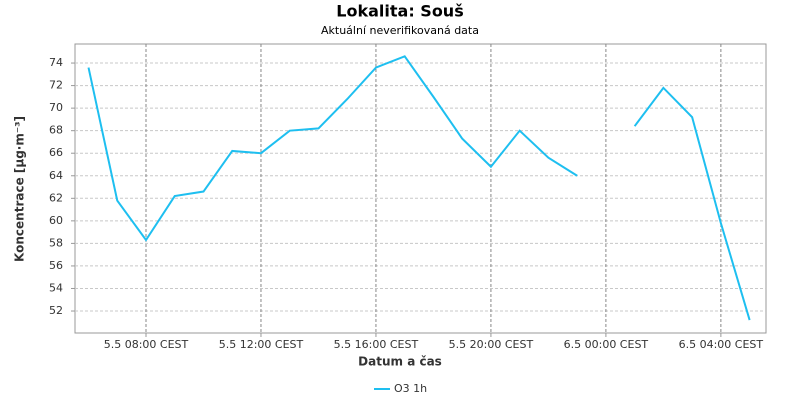  What do you see at coordinates (56, 107) in the screenshot?
I see `y-tick-label: 70` at bounding box center [56, 107].